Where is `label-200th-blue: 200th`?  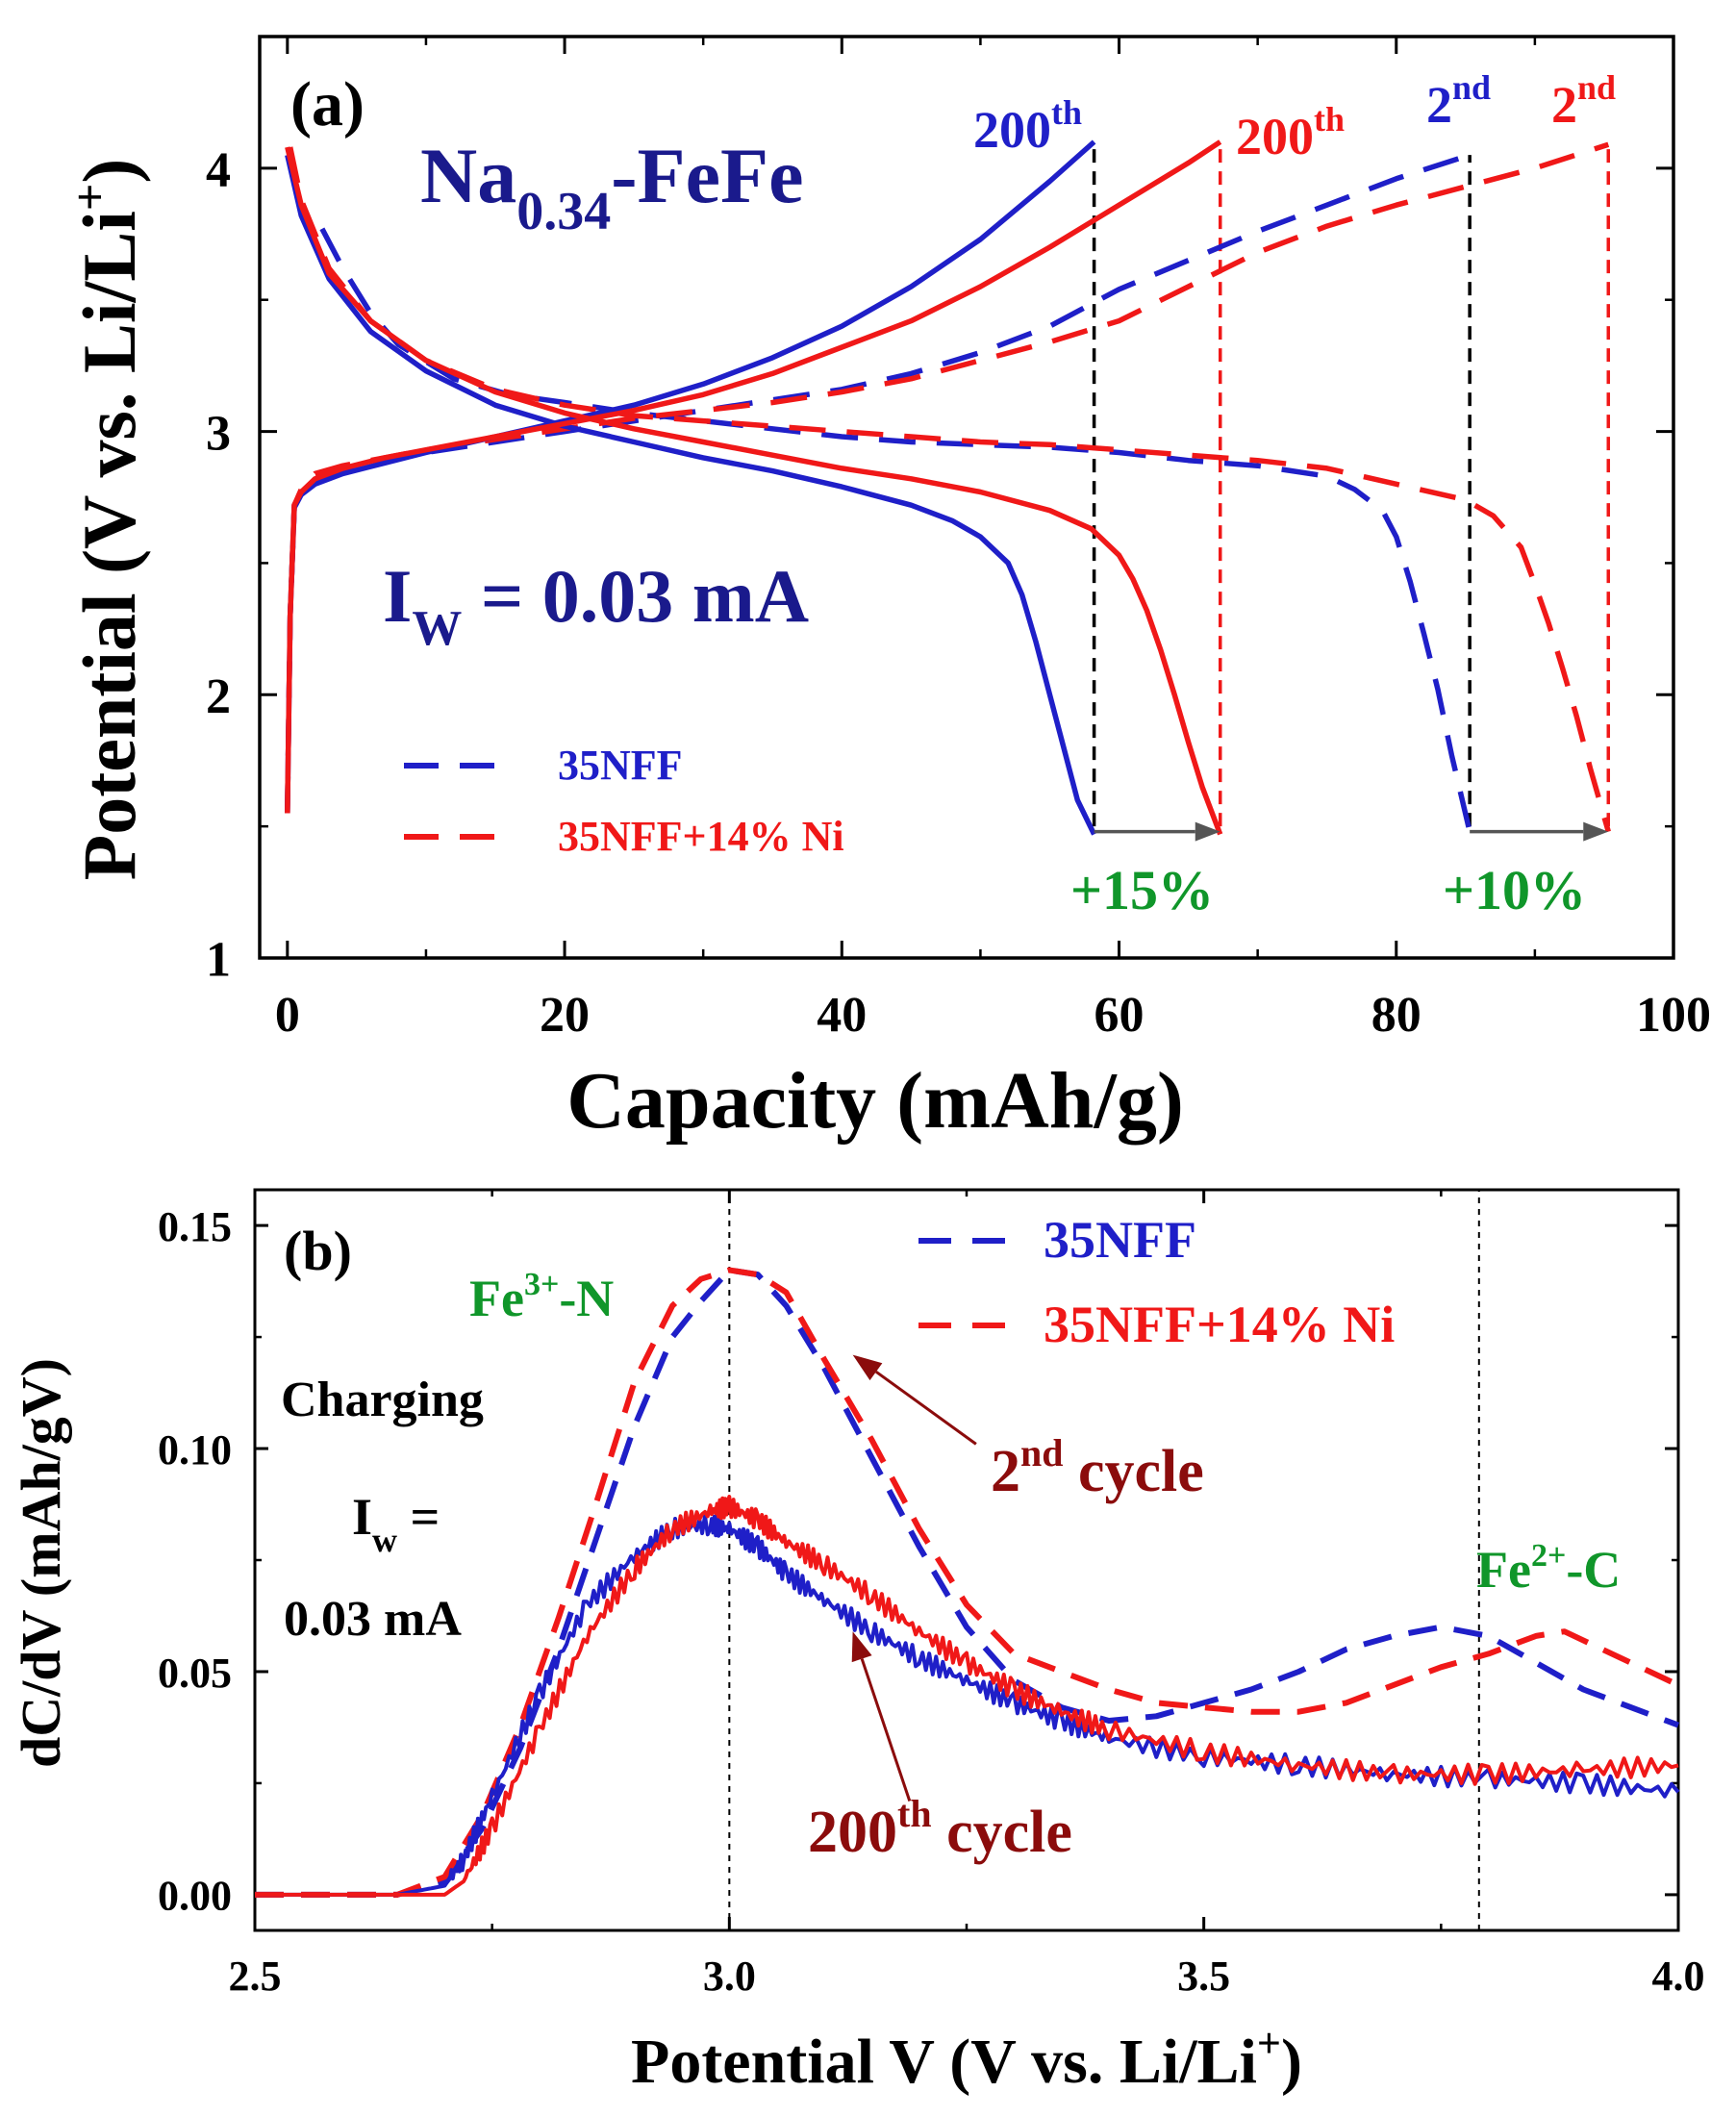 label-200th-blue: 200th is located at coordinates (1027, 126).